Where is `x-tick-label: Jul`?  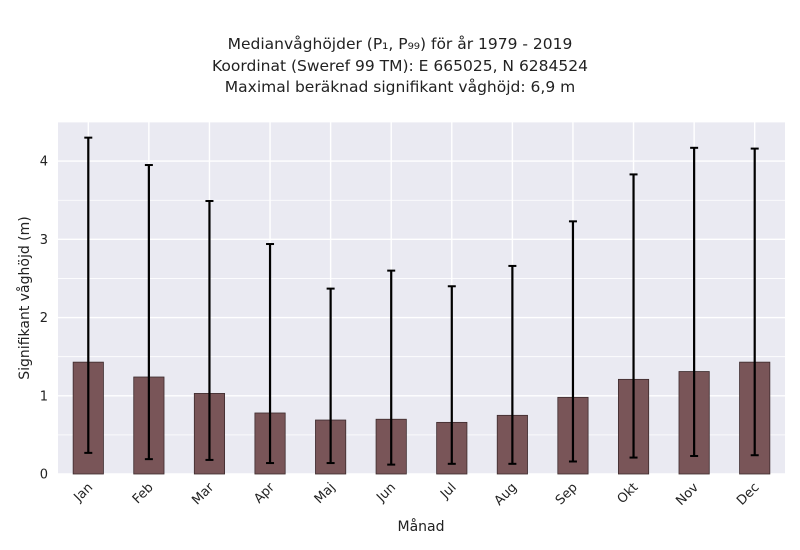
x-tick-label: Jul is located at coordinates (448, 491).